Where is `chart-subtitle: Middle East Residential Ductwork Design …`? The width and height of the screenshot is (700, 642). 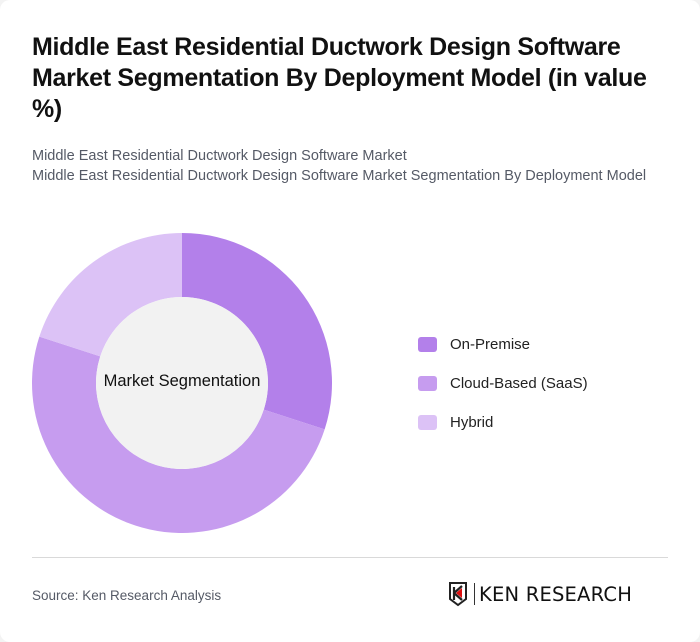
chart-subtitle: Middle East Residential Ductwork Design … is located at coordinates (352, 166).